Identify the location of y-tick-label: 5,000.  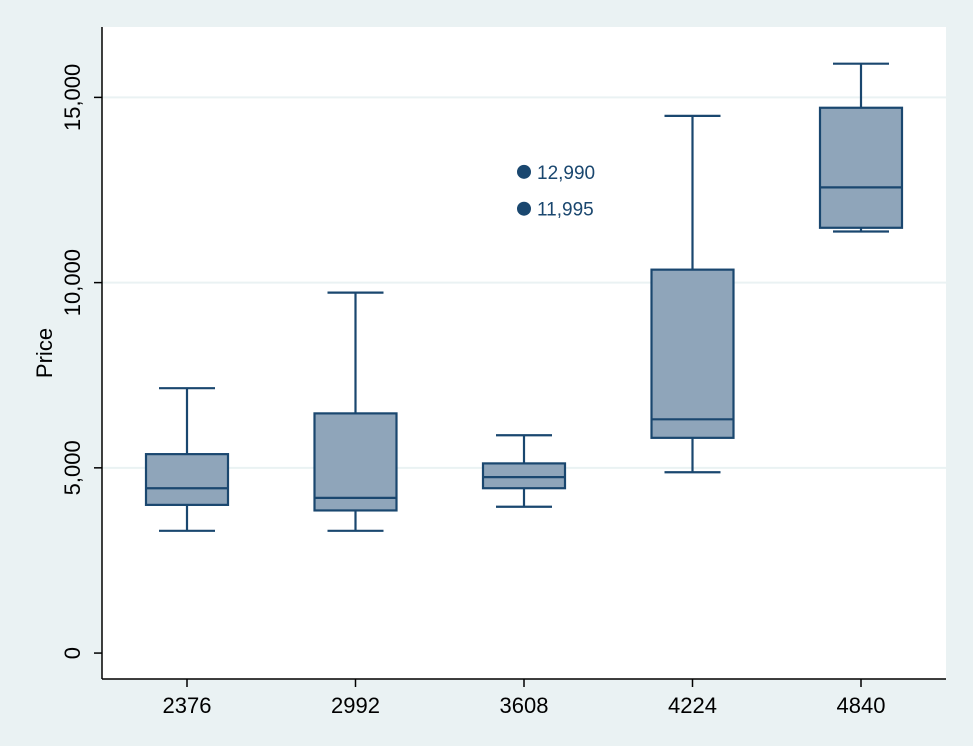
(72, 467).